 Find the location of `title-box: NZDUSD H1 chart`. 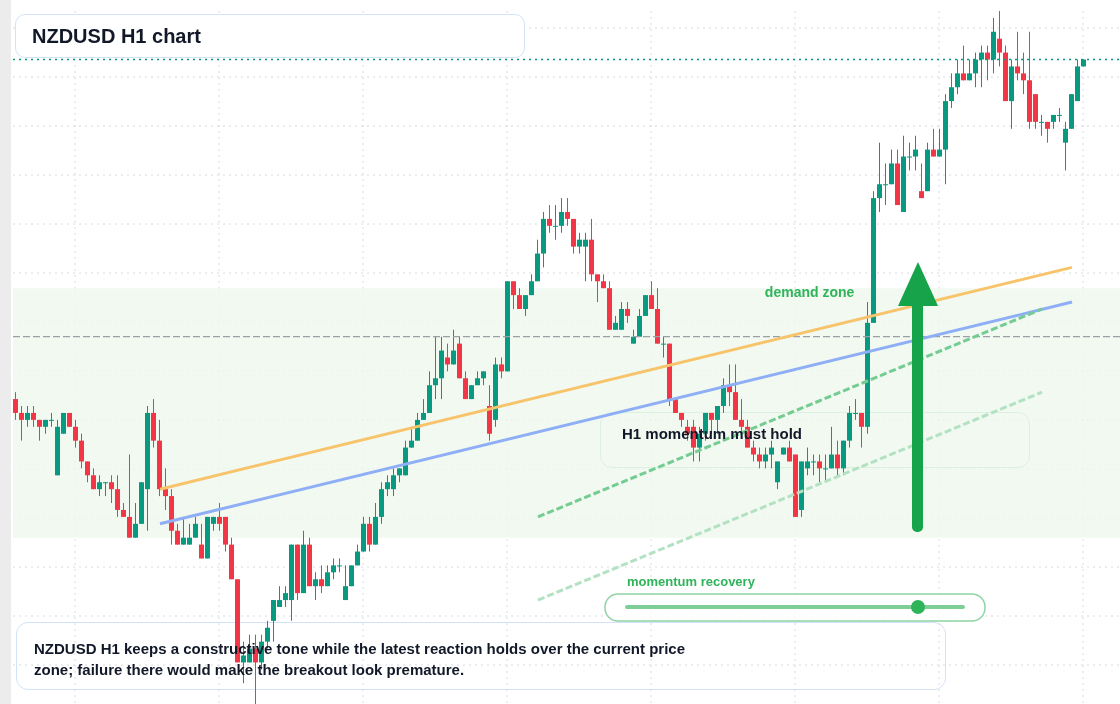

title-box: NZDUSD H1 chart is located at coordinates (270, 36).